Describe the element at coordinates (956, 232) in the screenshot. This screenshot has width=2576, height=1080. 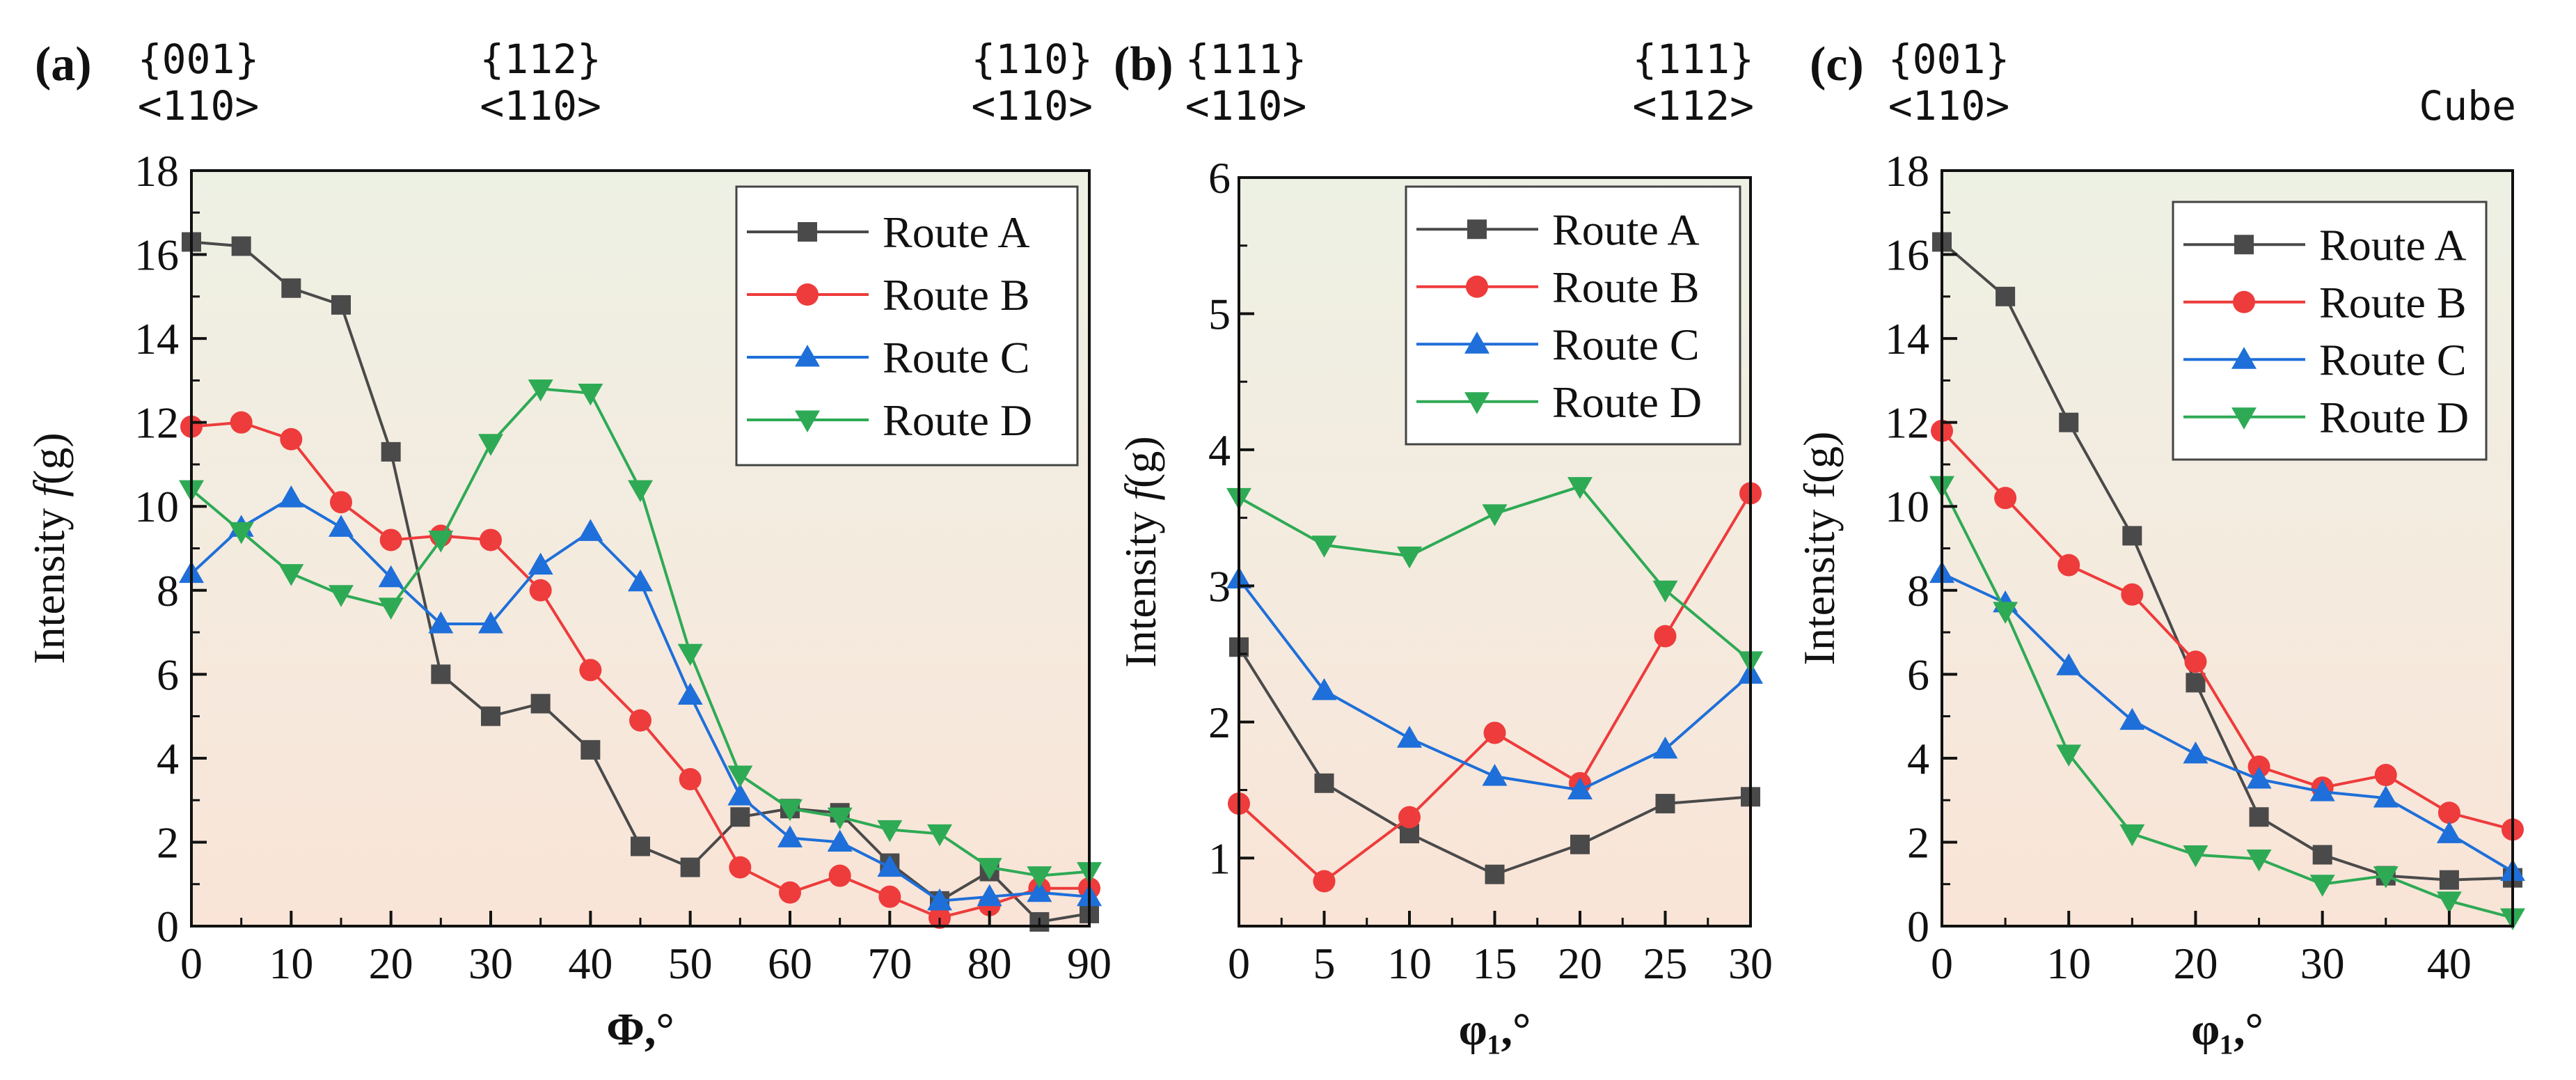
I see `legend-label: Route A` at that location.